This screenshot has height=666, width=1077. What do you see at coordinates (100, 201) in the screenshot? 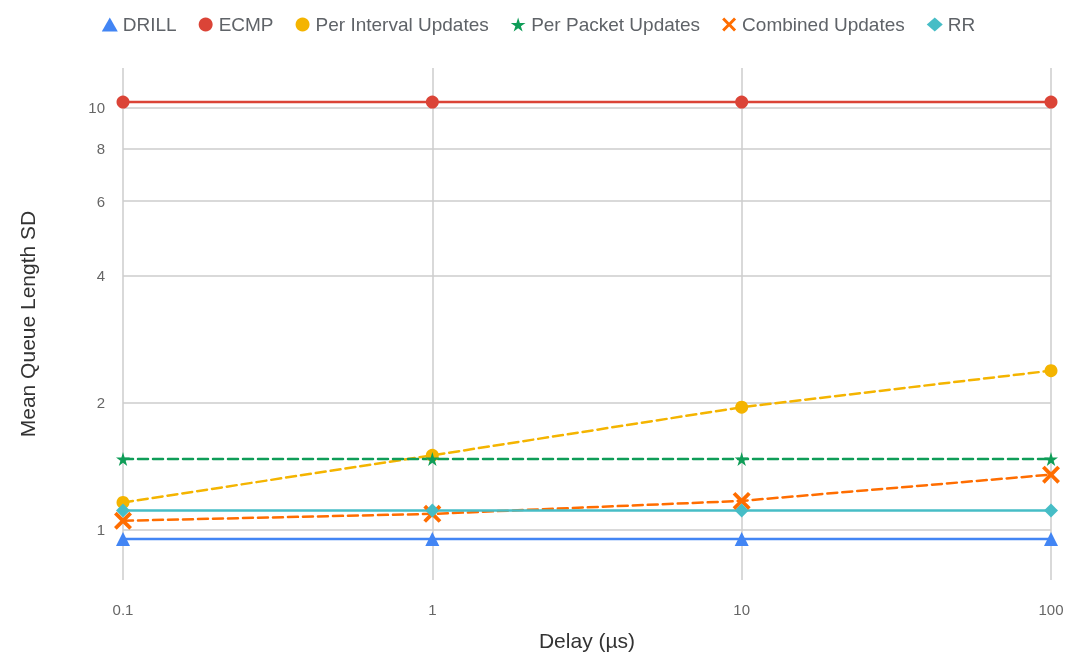
I see `y-tick-label: 6` at bounding box center [100, 201].